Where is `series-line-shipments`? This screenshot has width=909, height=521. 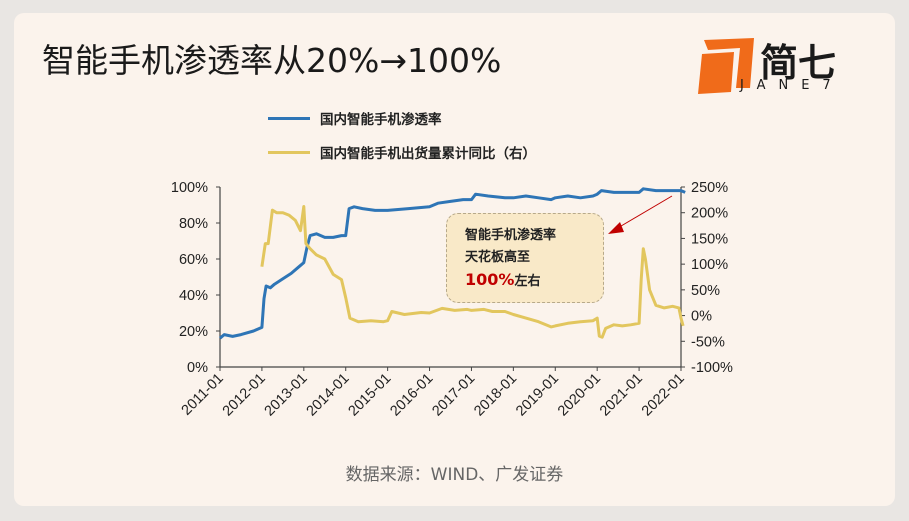
series-line-shipments is located at coordinates (472, 272).